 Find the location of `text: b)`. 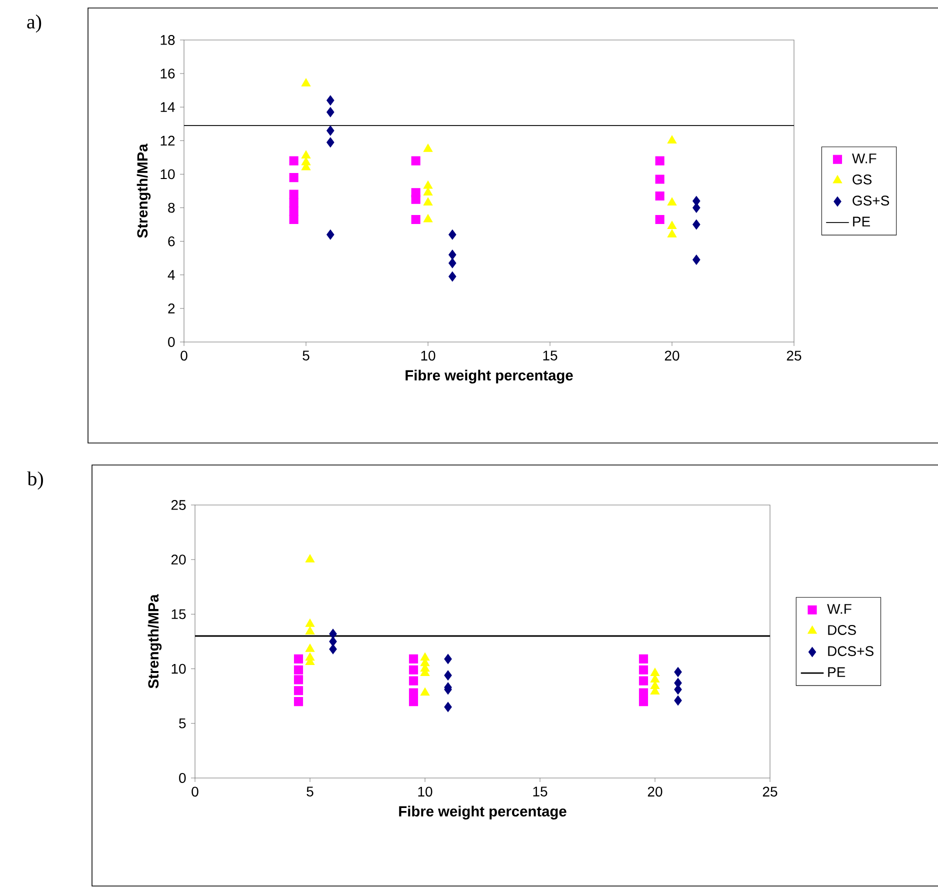

text: b) is located at coordinates (35, 480).